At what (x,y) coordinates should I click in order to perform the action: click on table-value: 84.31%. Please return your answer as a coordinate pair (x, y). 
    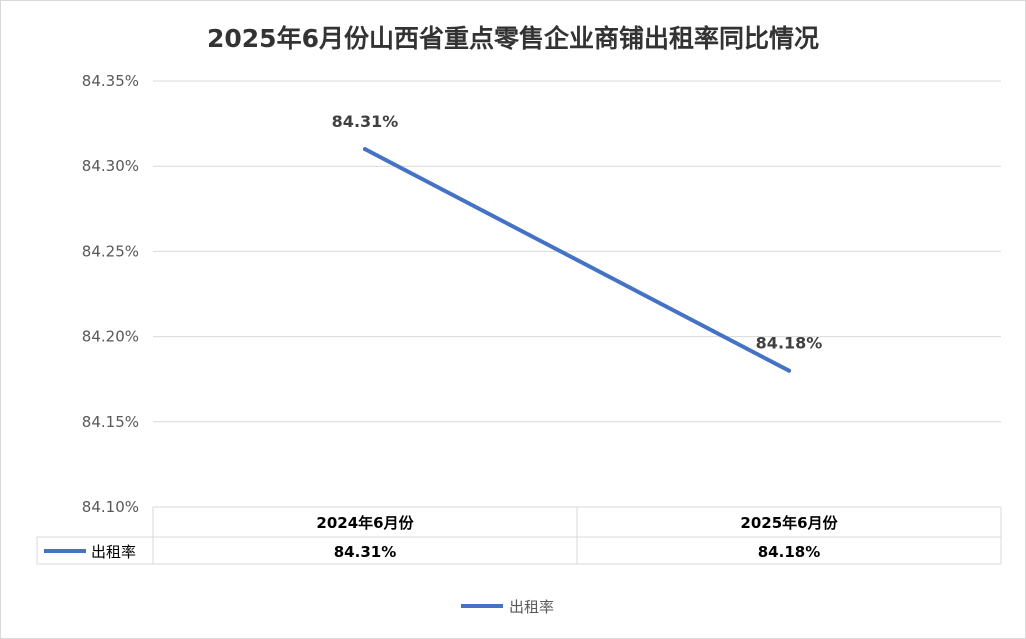
    Looking at the image, I should click on (365, 552).